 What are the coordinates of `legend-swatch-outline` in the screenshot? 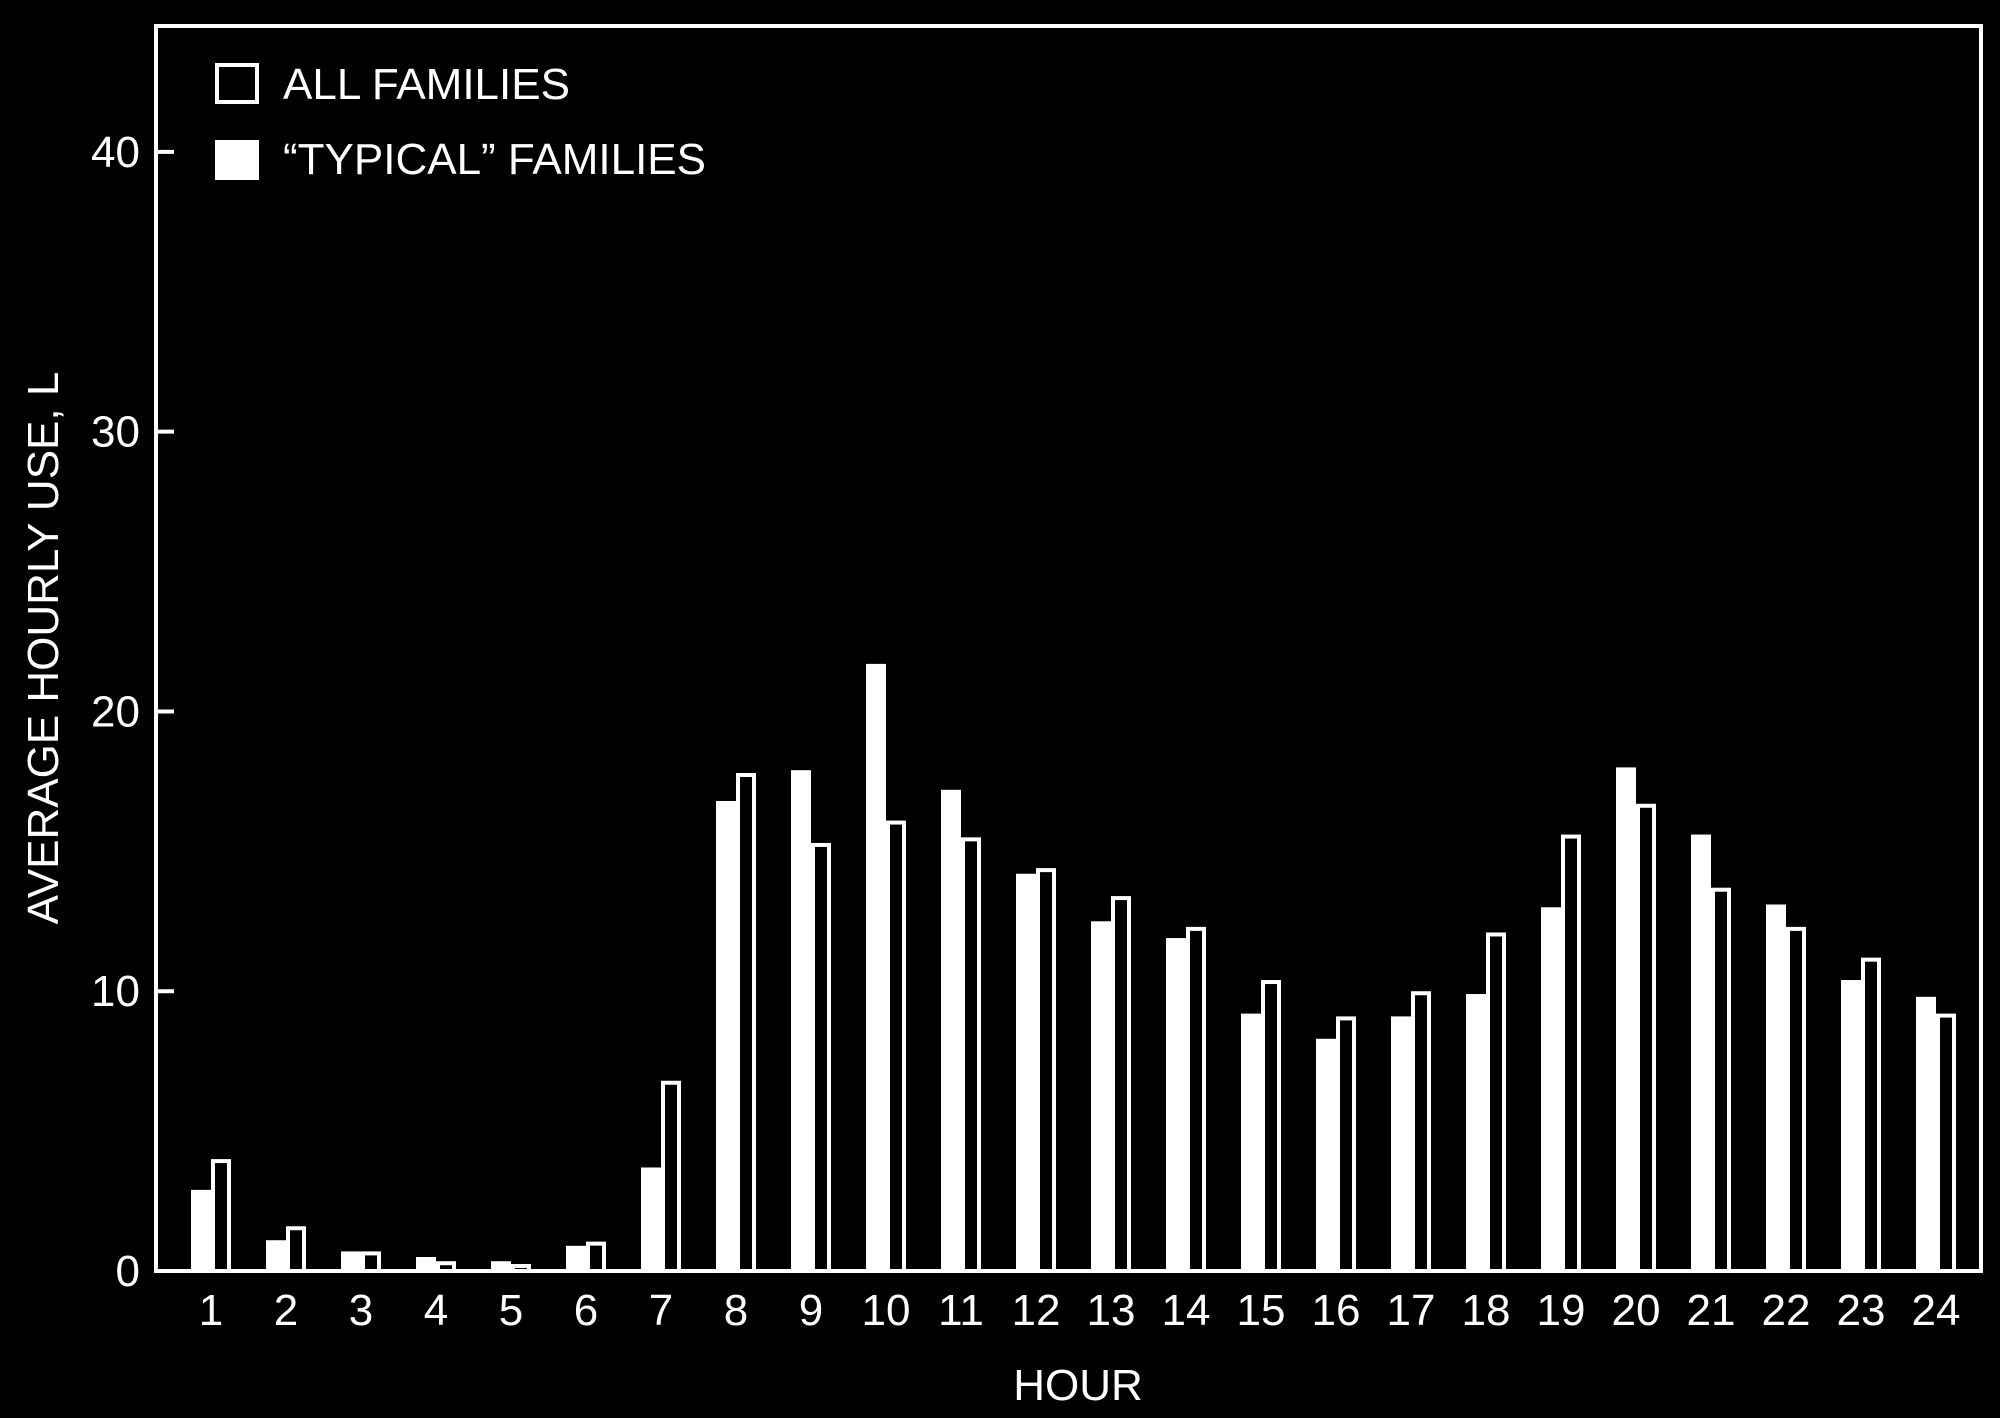 It's located at (237, 83).